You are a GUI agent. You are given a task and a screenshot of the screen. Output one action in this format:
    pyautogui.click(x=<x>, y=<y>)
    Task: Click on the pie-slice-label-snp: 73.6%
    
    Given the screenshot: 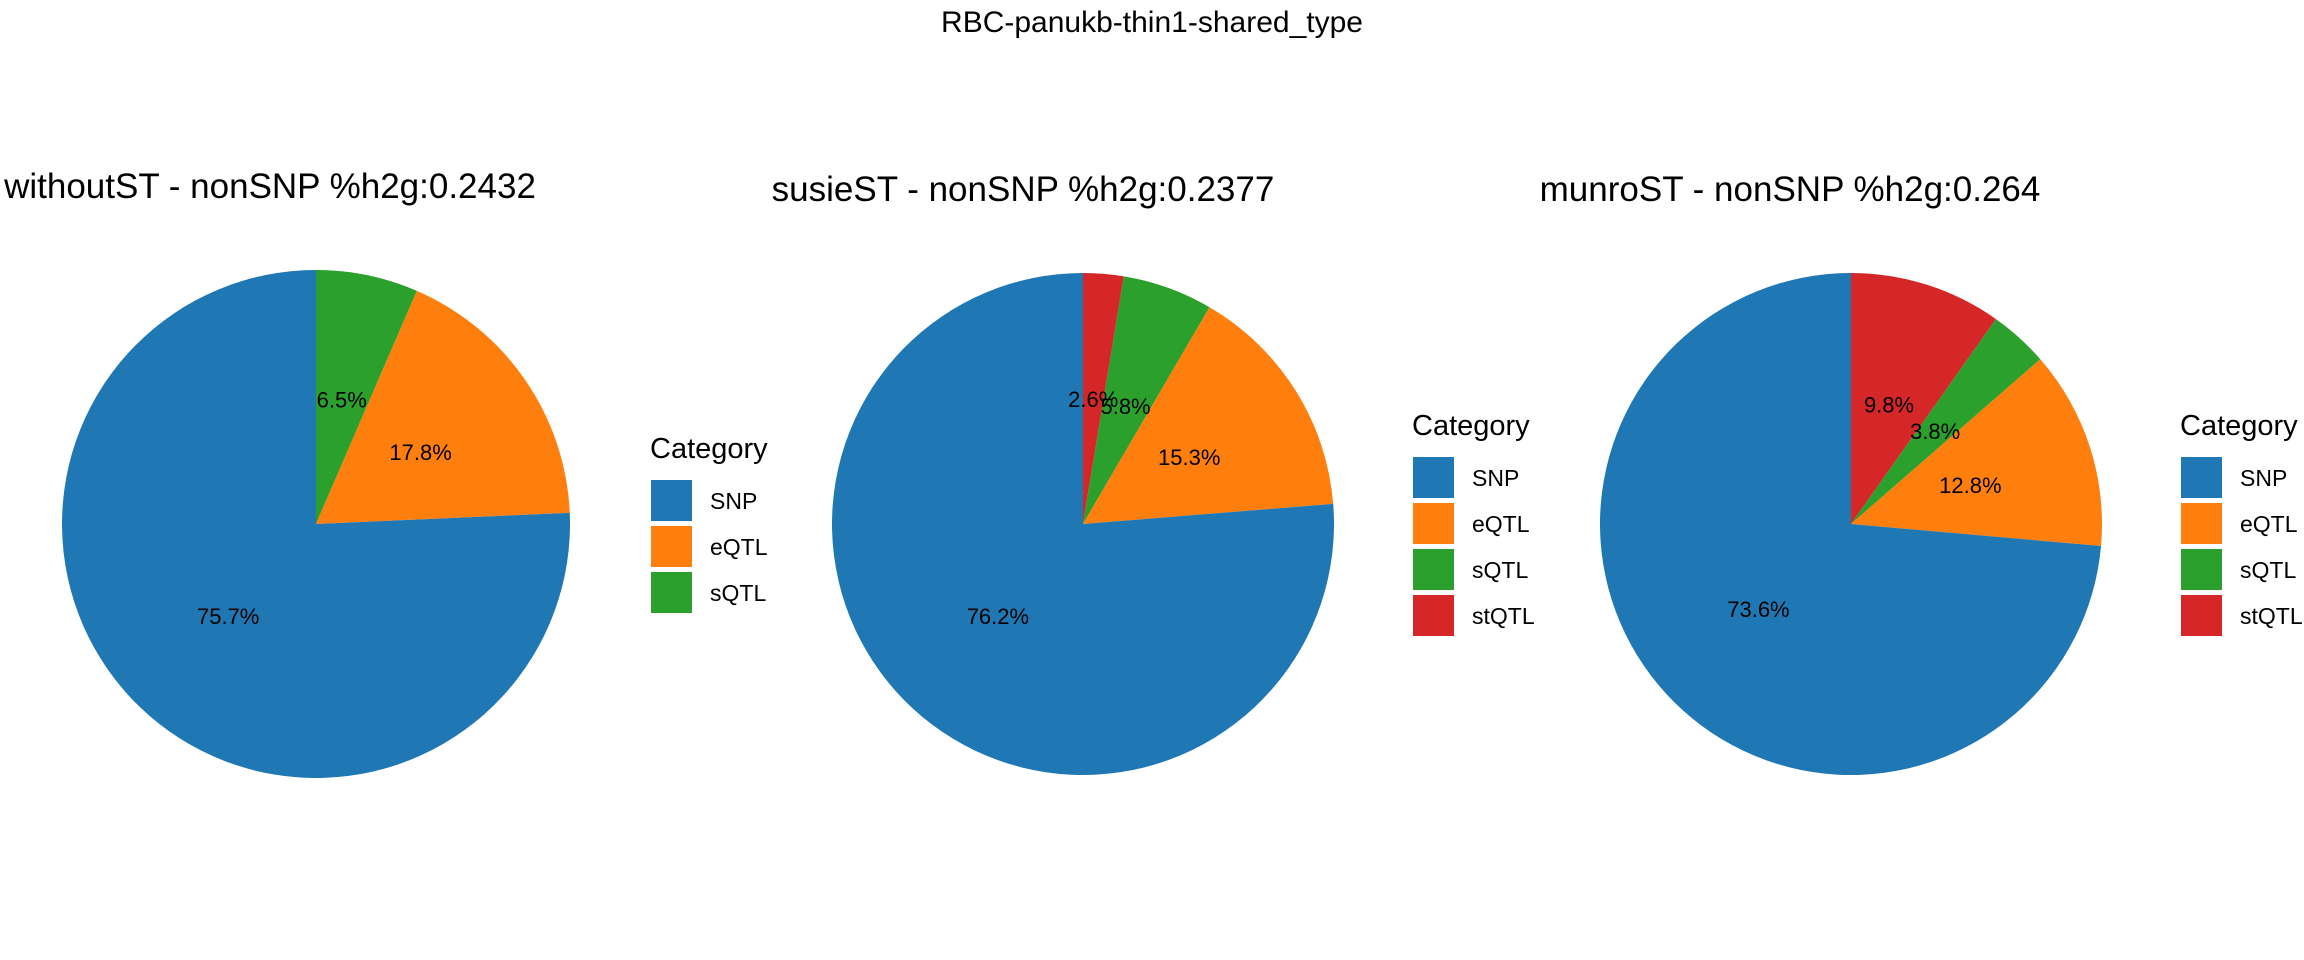 What is the action you would take?
    pyautogui.click(x=1758, y=609)
    